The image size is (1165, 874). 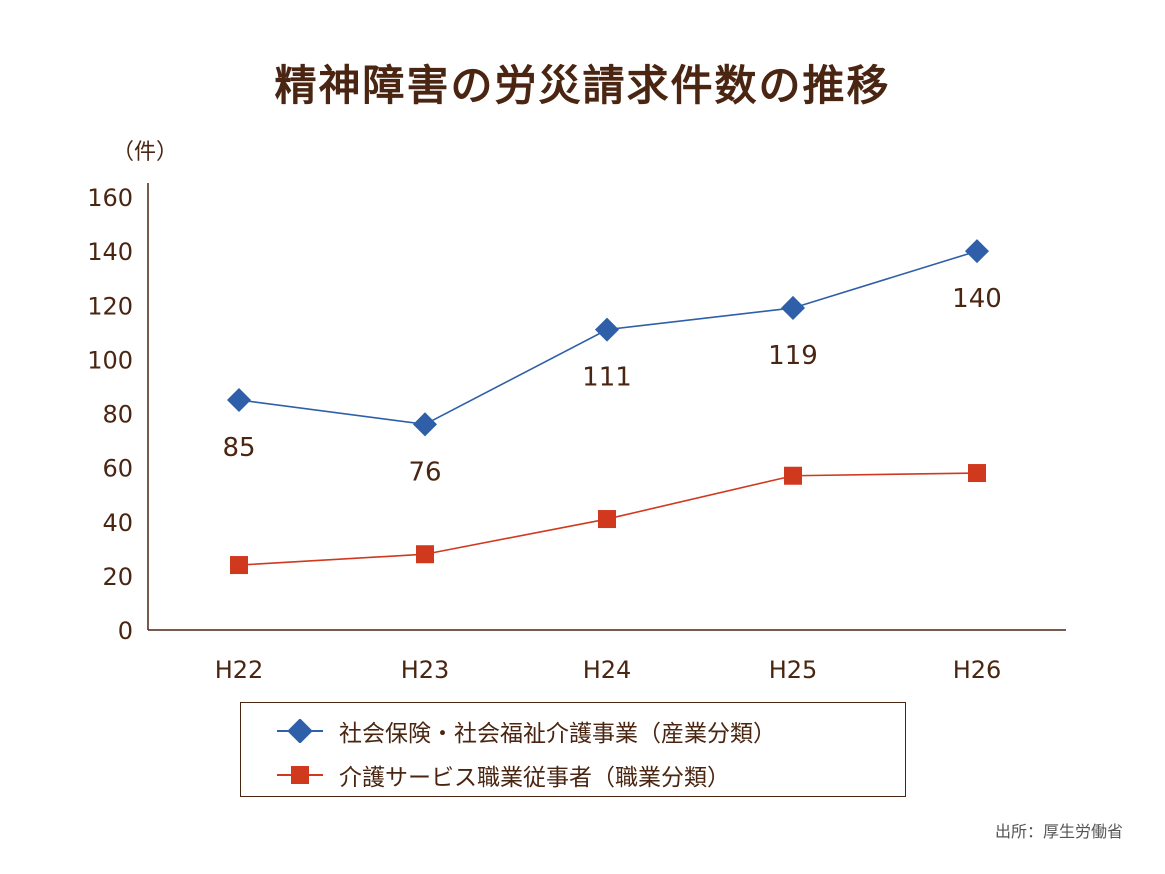 I want to click on x-tick-label: H23, so click(x=425, y=670).